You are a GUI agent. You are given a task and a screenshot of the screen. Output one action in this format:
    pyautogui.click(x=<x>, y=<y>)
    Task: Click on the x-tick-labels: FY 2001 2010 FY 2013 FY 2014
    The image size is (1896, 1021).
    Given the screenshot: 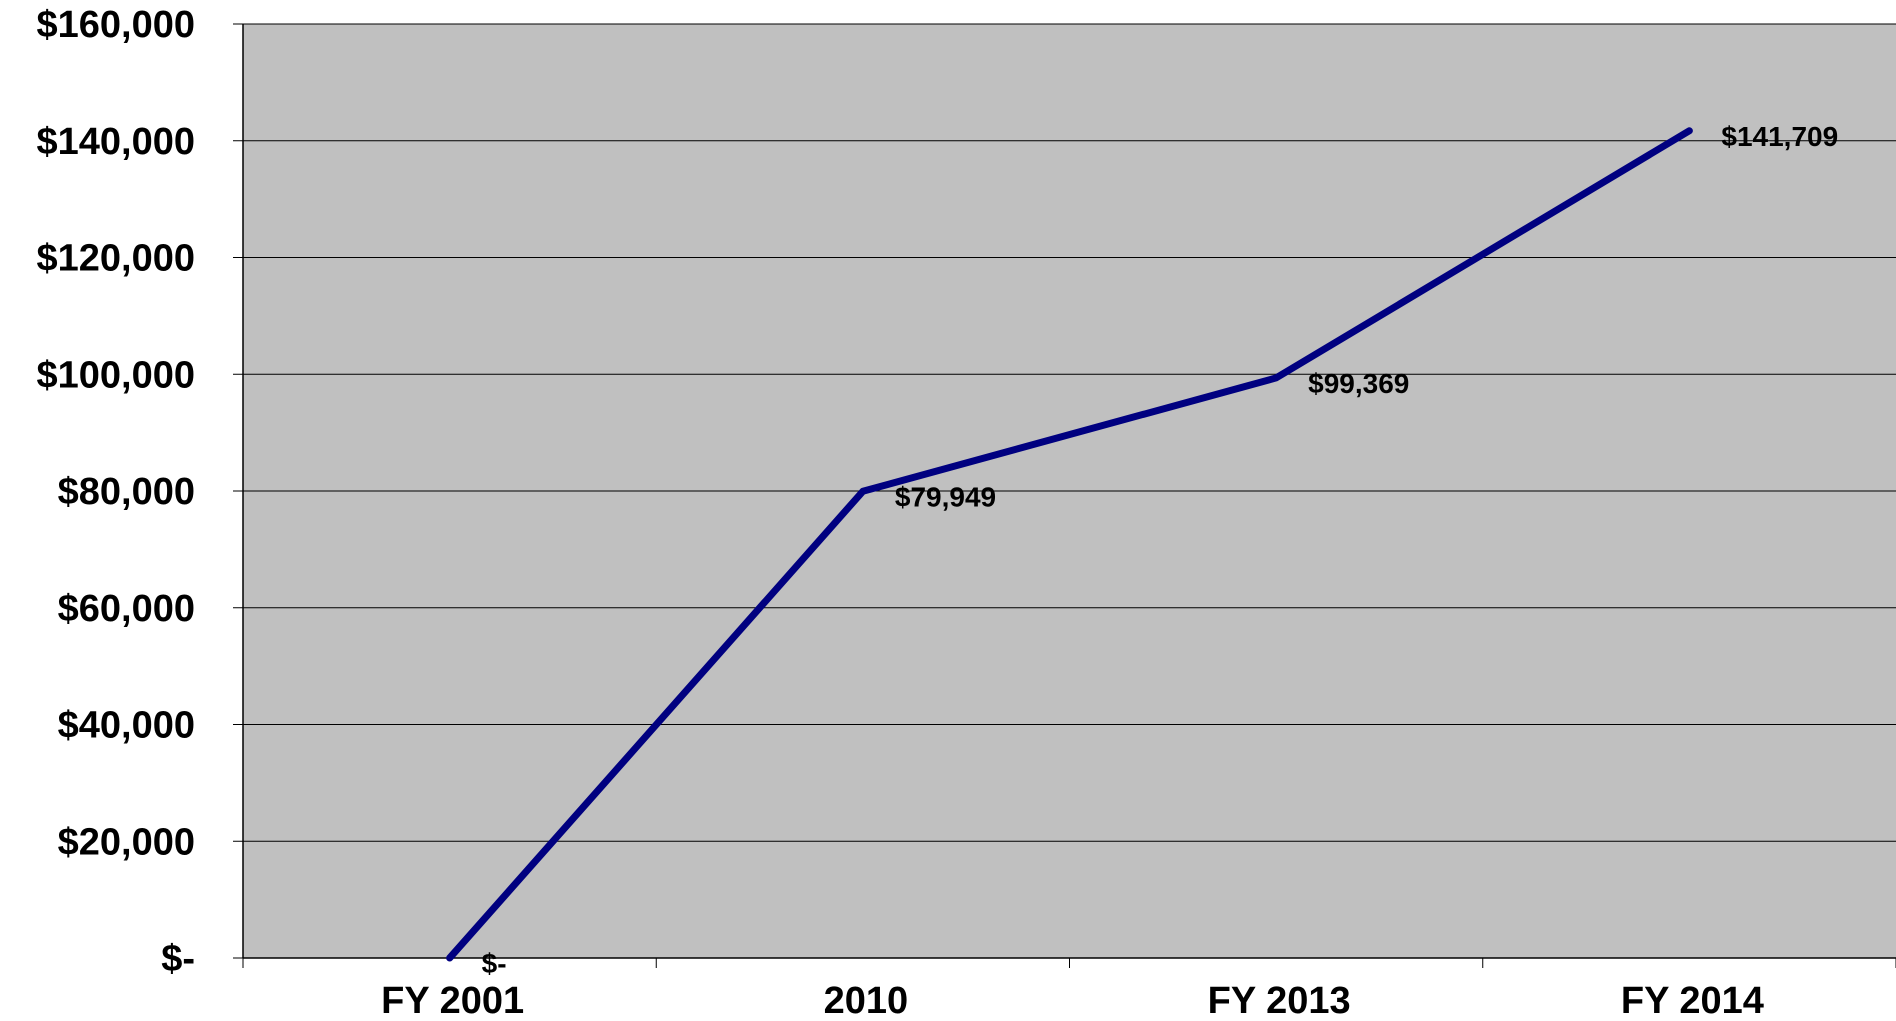 What is the action you would take?
    pyautogui.click(x=1072, y=1000)
    